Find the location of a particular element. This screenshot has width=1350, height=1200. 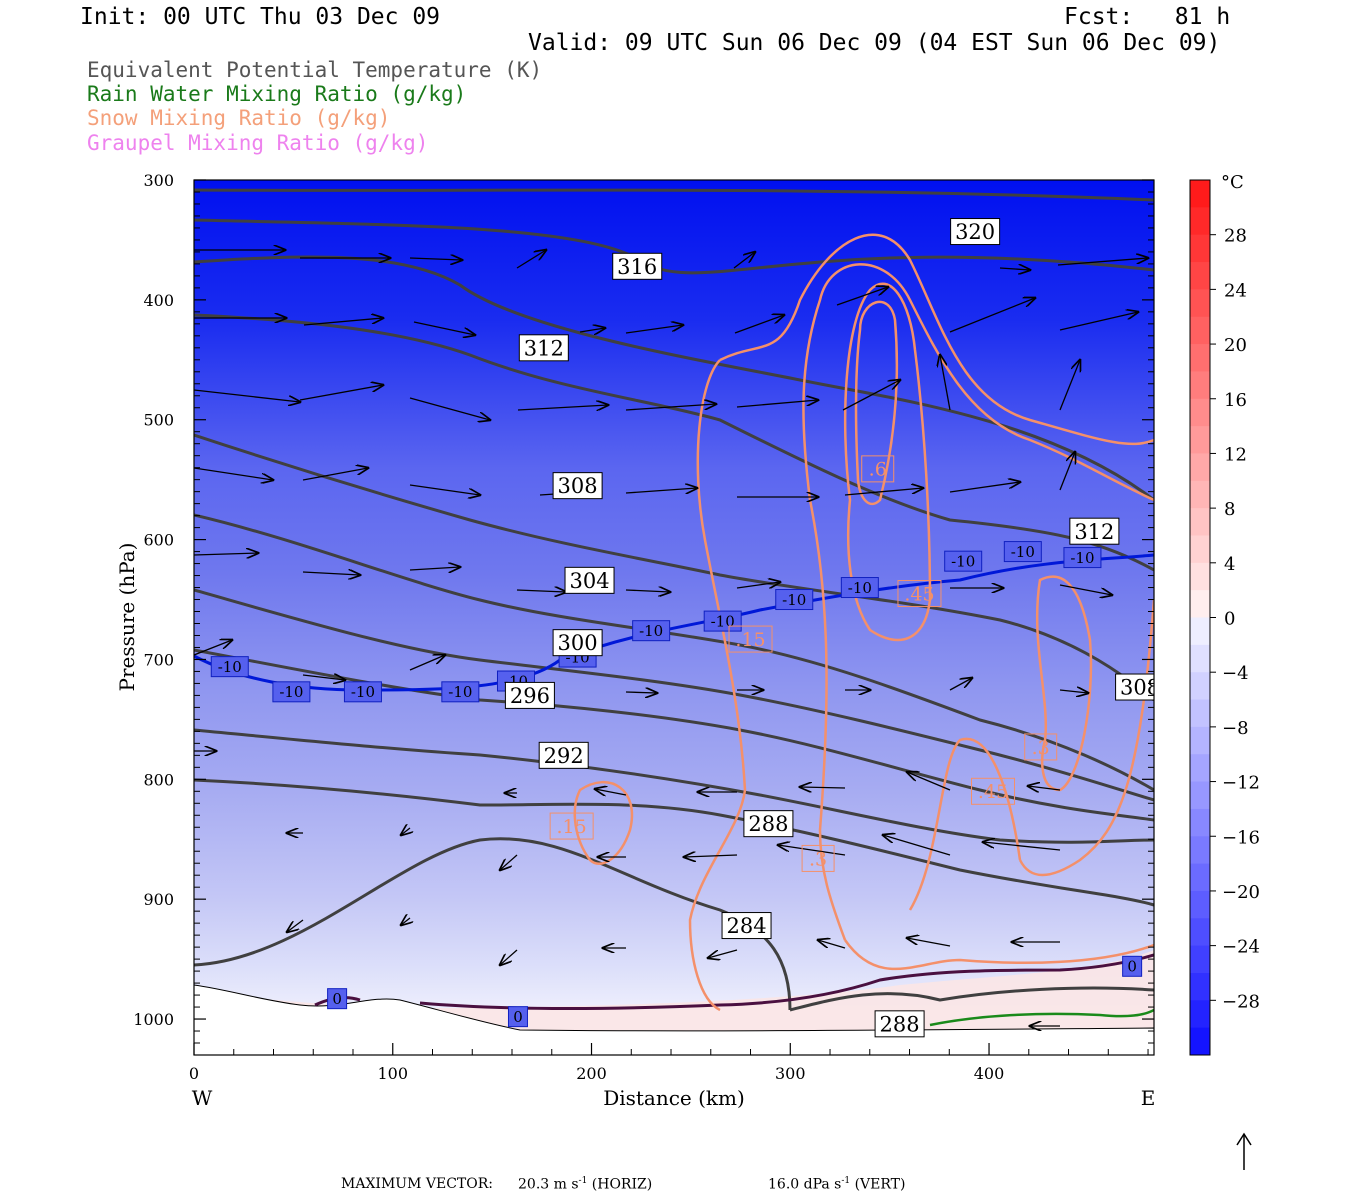

y-tick-label: 500 is located at coordinates (158, 420).